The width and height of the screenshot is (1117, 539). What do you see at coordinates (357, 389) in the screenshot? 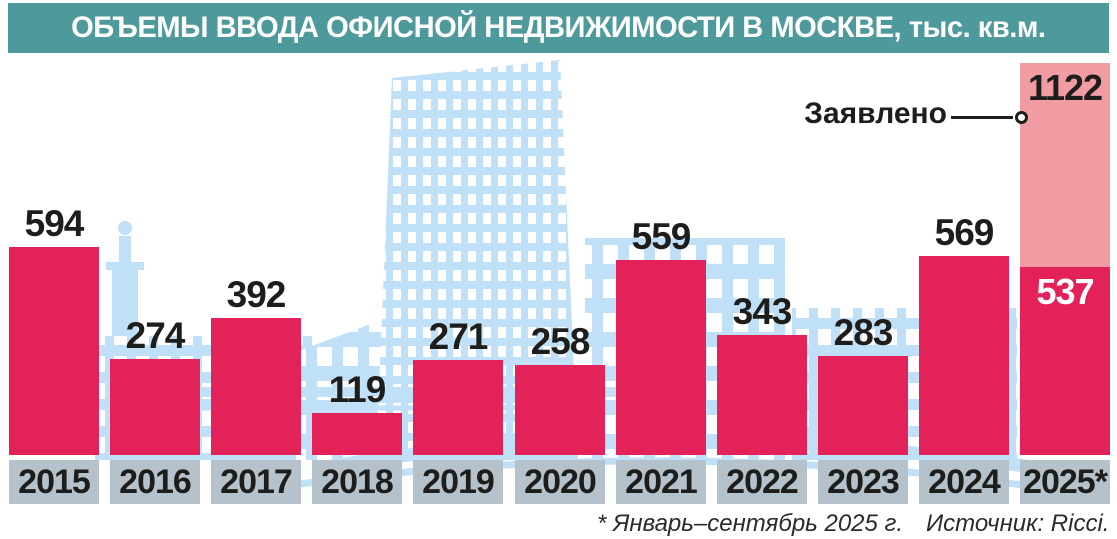
I see `value-label-2018: 119` at bounding box center [357, 389].